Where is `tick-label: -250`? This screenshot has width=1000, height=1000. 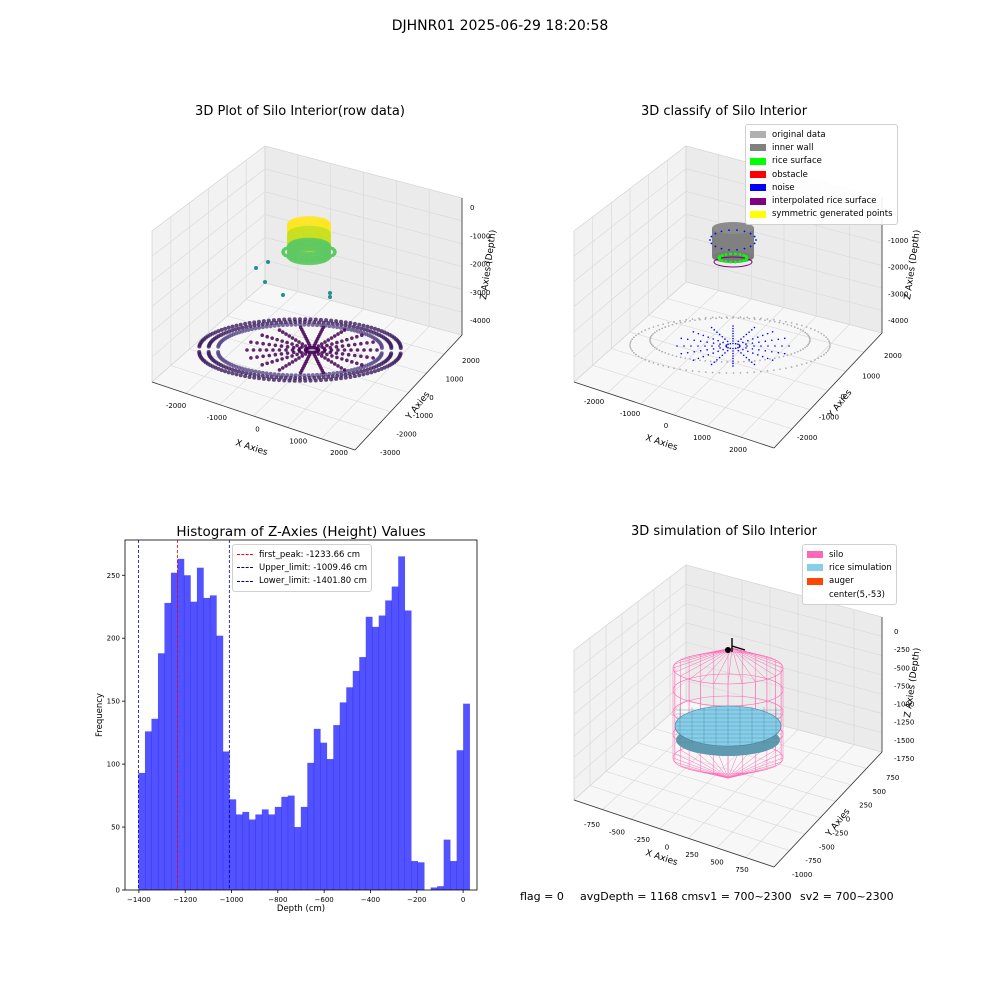 tick-label: -250 is located at coordinates (902, 650).